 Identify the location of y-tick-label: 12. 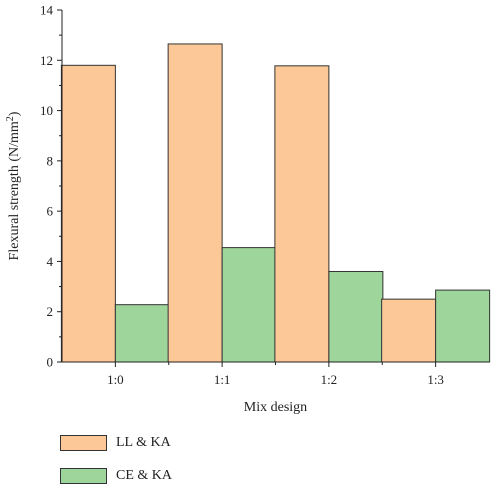
(46, 60).